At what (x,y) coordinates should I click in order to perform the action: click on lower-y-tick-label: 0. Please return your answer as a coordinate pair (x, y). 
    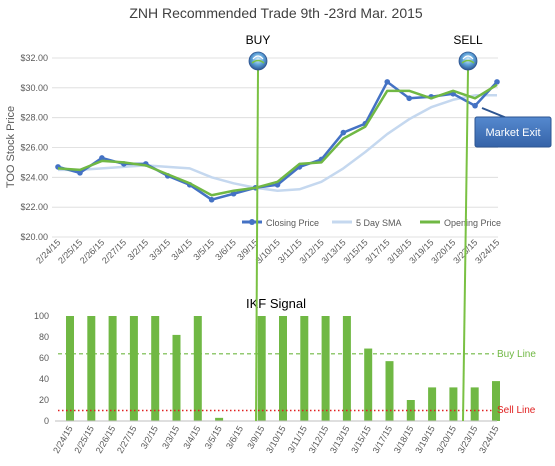
    Looking at the image, I should click on (46, 421).